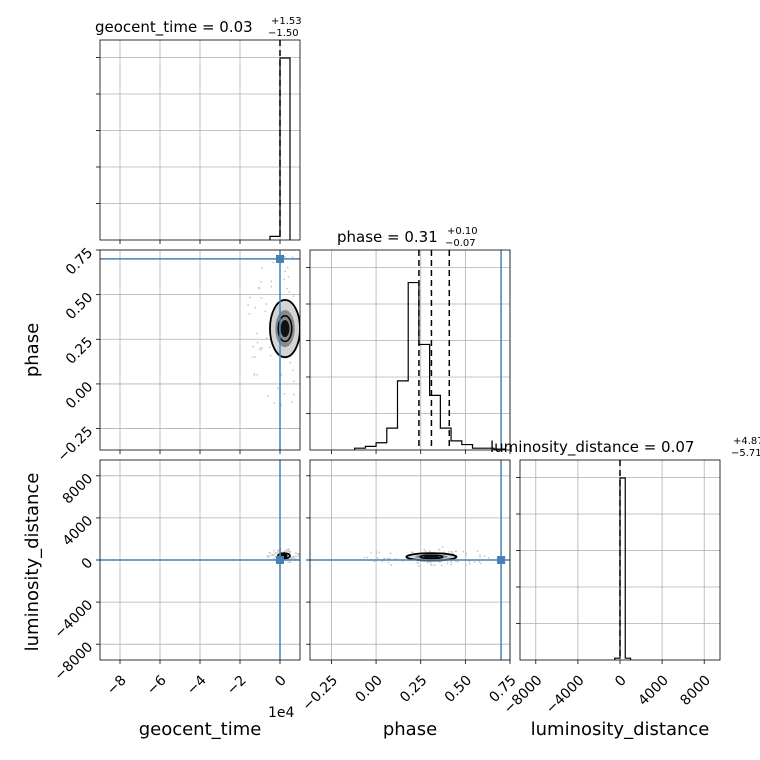 This screenshot has height=760, width=760. What do you see at coordinates (592, 447) in the screenshot?
I see `title-luminosity-distance-text: luminosity_distance = 0.07` at bounding box center [592, 447].